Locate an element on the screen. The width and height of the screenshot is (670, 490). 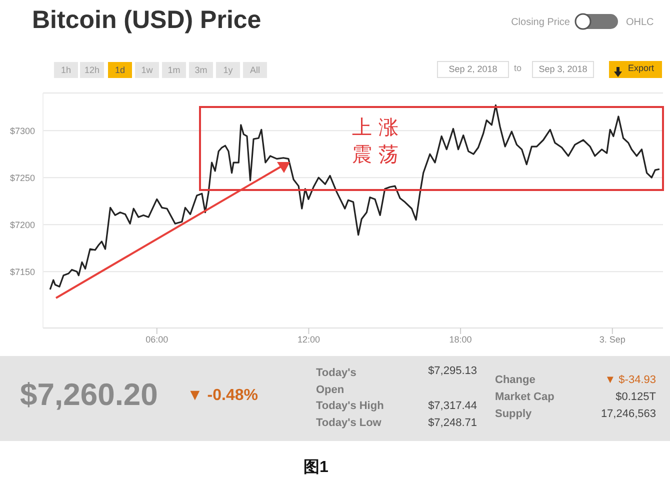
text: Today's Low is located at coordinates (349, 423).